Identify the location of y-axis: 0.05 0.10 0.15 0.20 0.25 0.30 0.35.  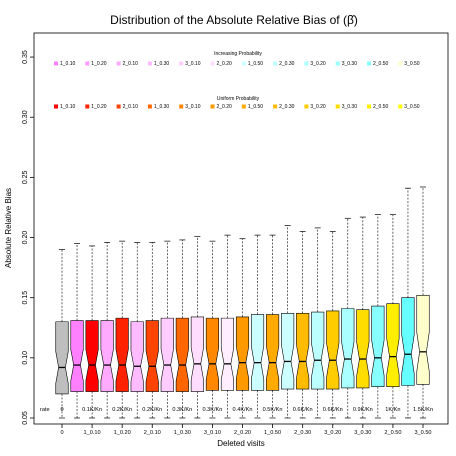
(28, 237).